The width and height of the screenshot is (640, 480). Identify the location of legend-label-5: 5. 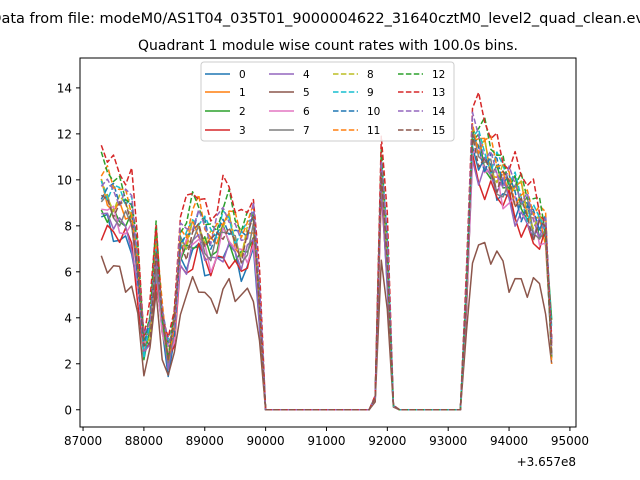
(306, 93).